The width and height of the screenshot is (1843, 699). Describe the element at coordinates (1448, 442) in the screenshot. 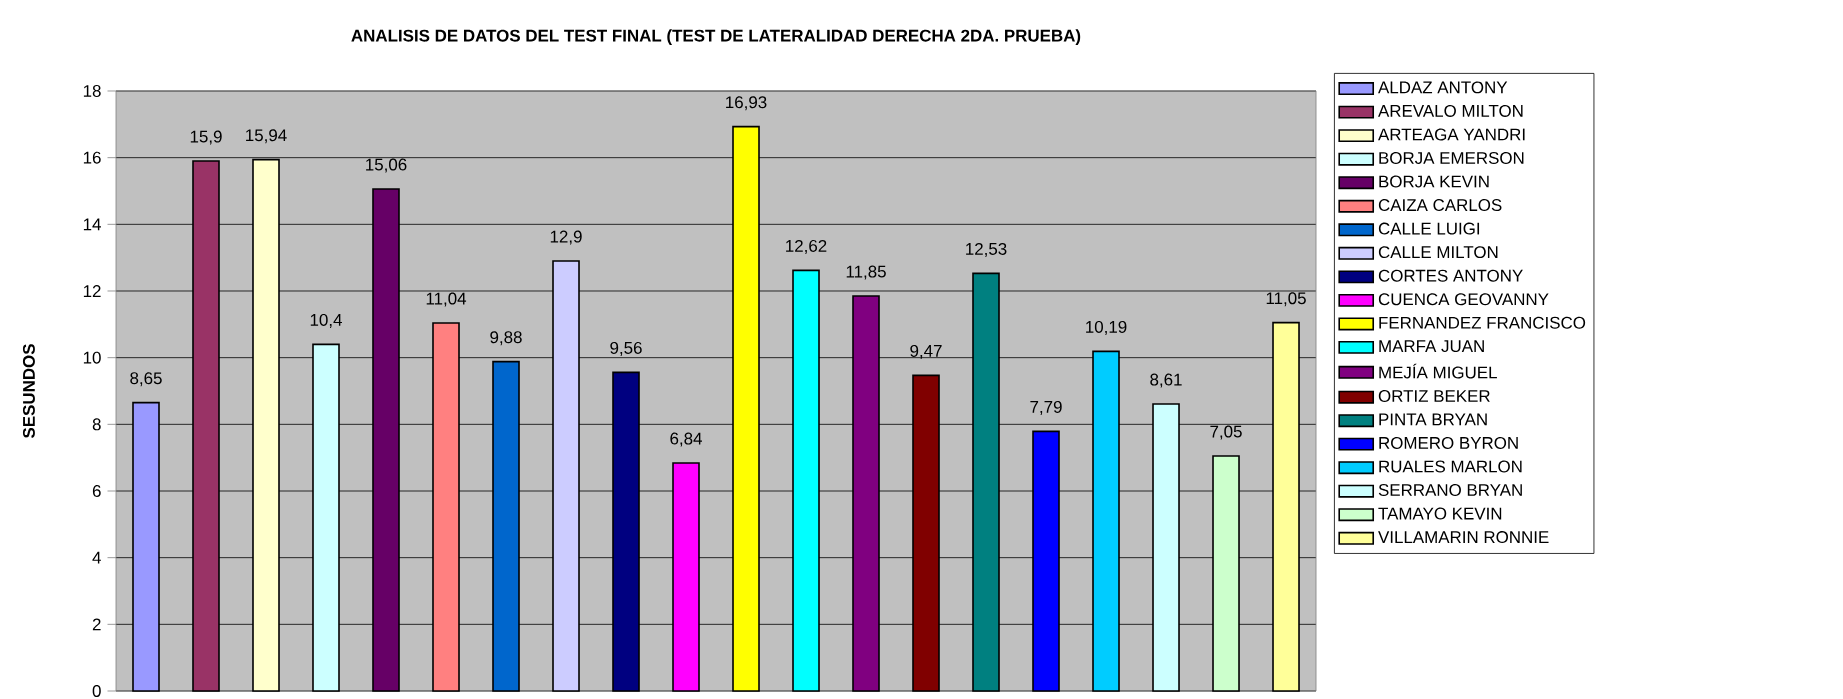

I see `legend-label: ROMERO BYRON` at that location.